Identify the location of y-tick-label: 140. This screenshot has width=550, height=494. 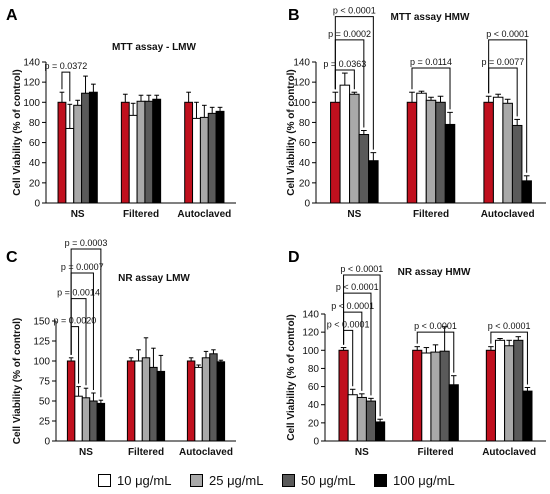
(31, 63).